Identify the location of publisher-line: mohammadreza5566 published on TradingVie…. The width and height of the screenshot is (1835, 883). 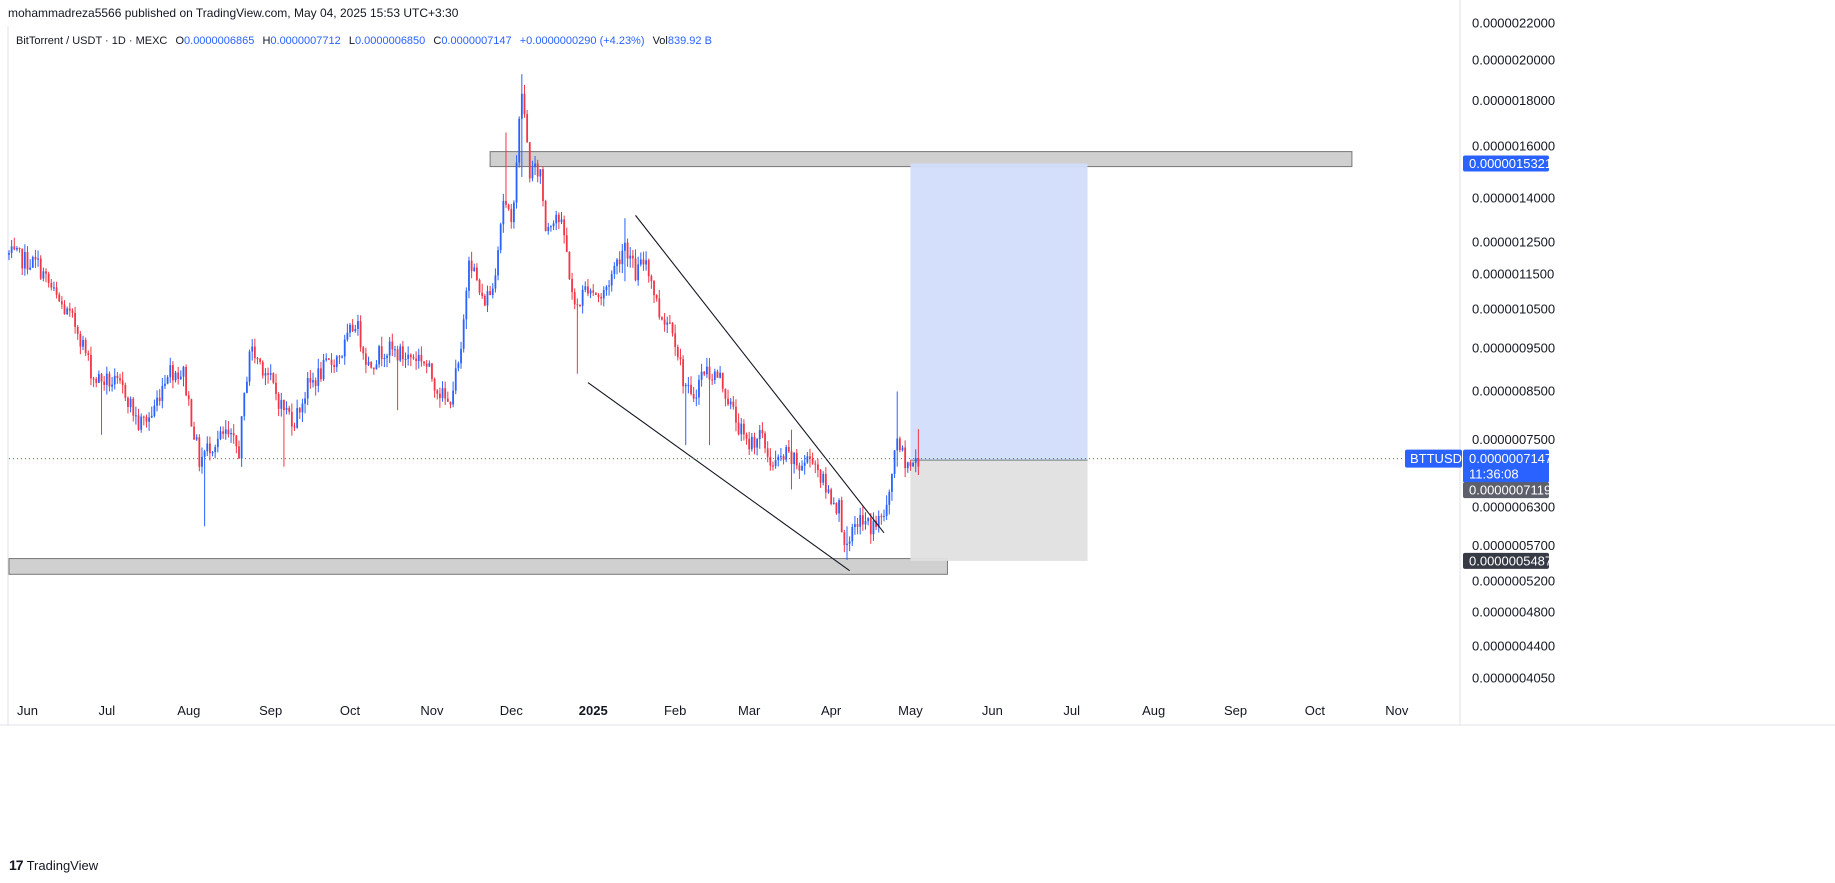
(233, 13).